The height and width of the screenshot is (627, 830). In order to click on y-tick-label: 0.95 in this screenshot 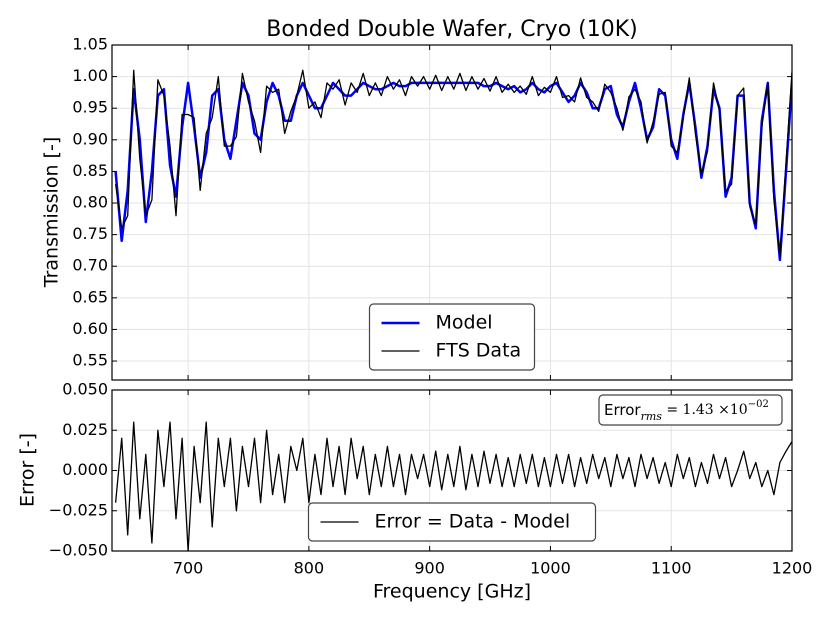, I will do `click(90, 107)`.